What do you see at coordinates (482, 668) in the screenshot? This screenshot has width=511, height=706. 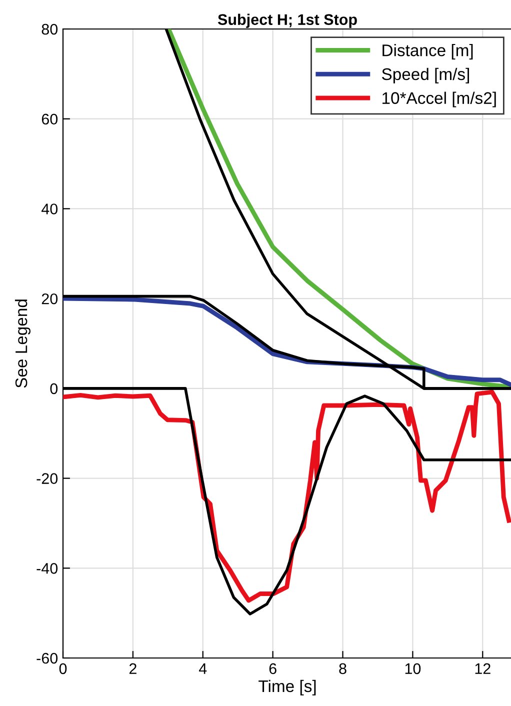 I see `x-tick-label: 12` at bounding box center [482, 668].